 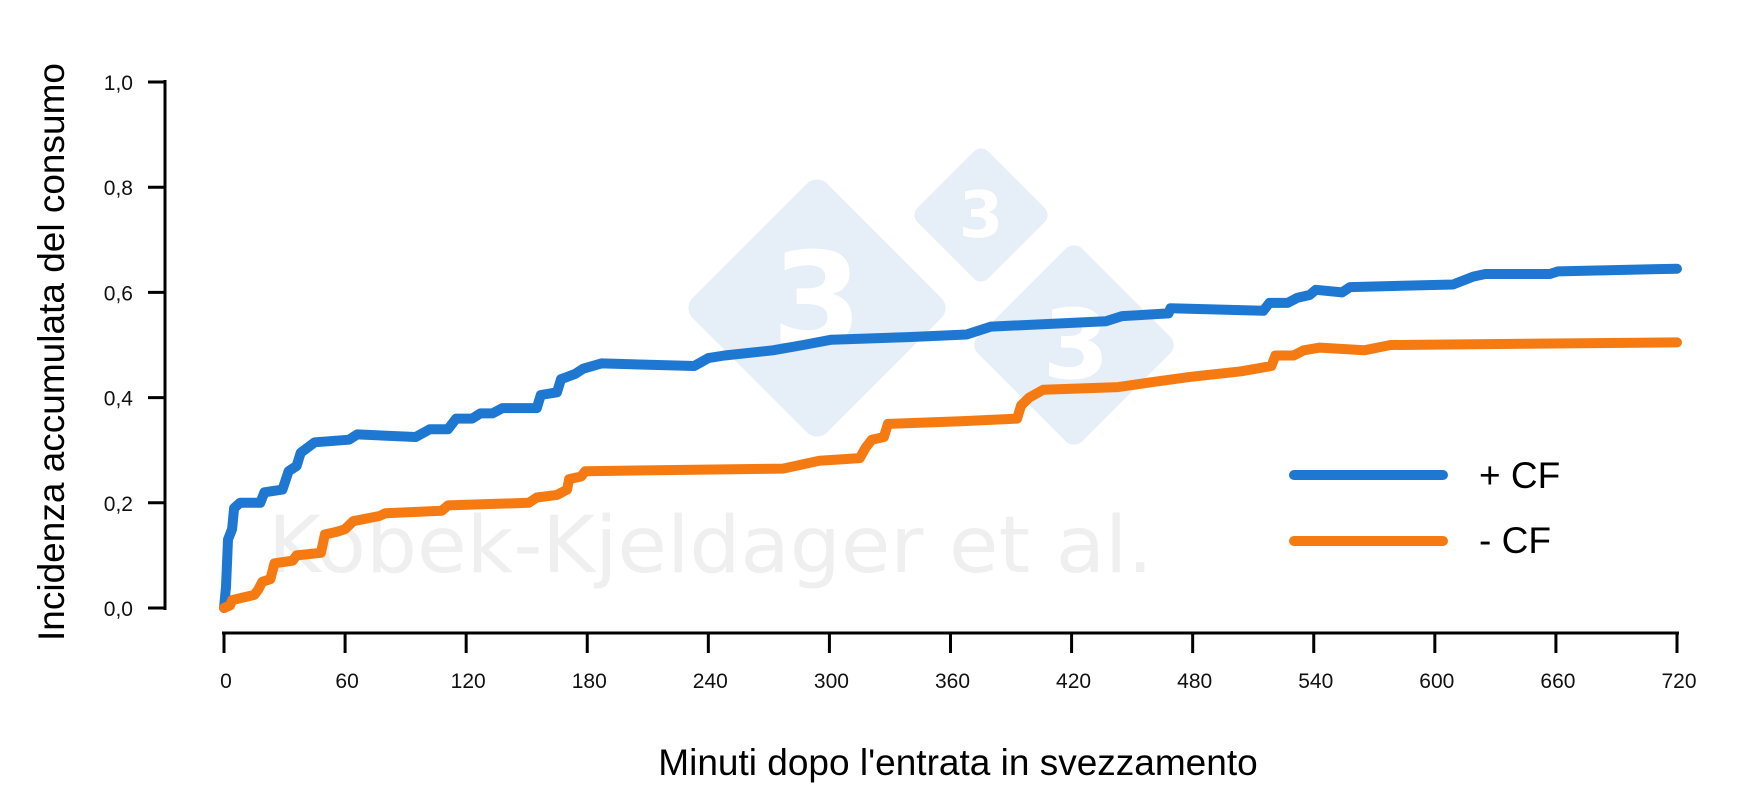 I want to click on y-axis: 0,0 0,2 0,4 0,6 0,8 1,0, so click(x=135, y=346).